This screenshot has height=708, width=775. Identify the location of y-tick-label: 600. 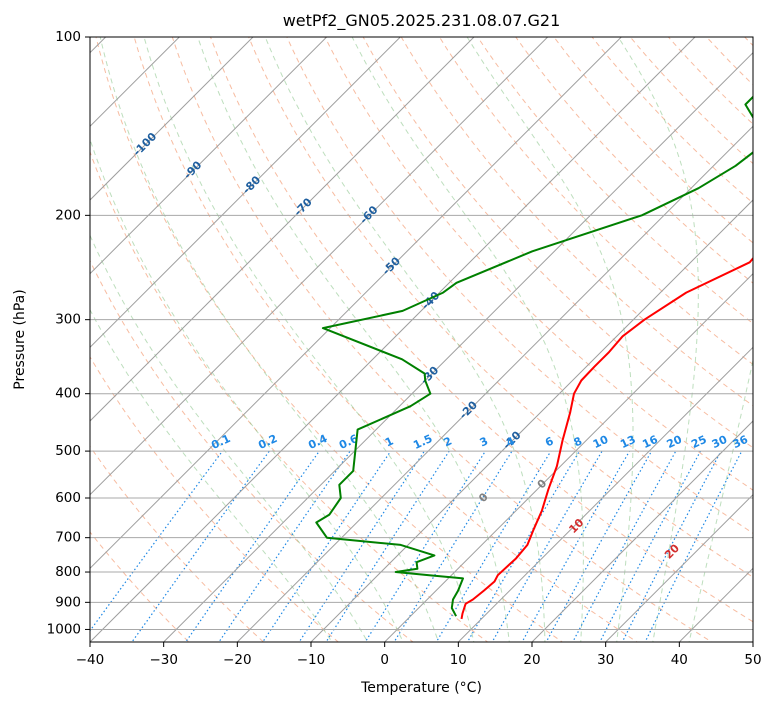
(68, 498).